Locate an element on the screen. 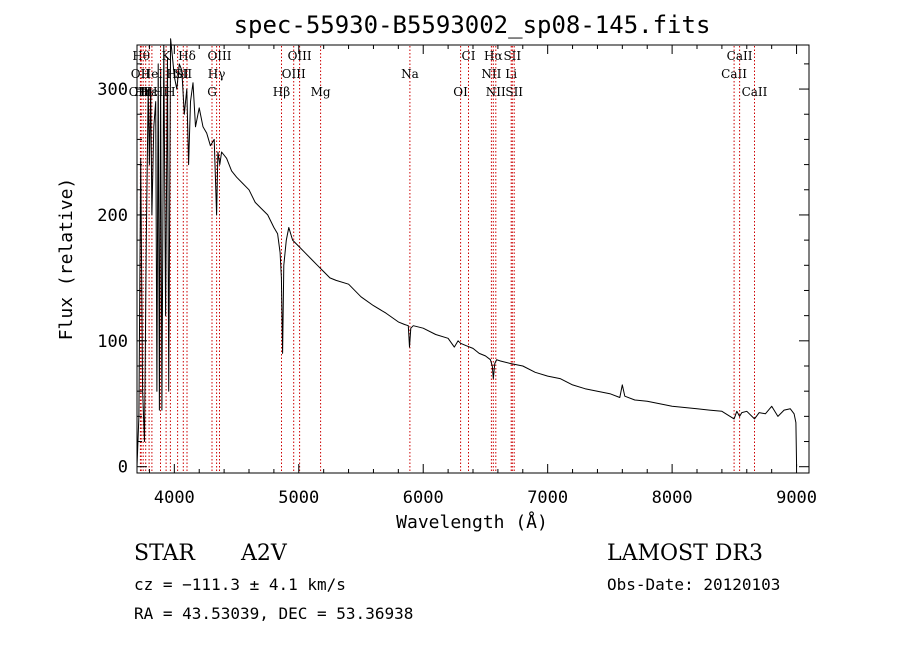 This screenshot has width=900, height=649. x-tick-label: 7000 is located at coordinates (547, 498).